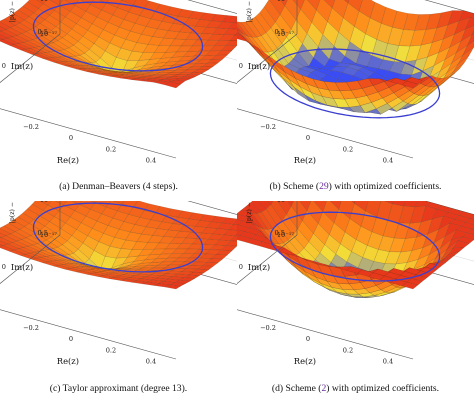  Describe the element at coordinates (118, 388) in the screenshot. I see `caption-c: (c) Taylor approximant (degree 13).` at that location.